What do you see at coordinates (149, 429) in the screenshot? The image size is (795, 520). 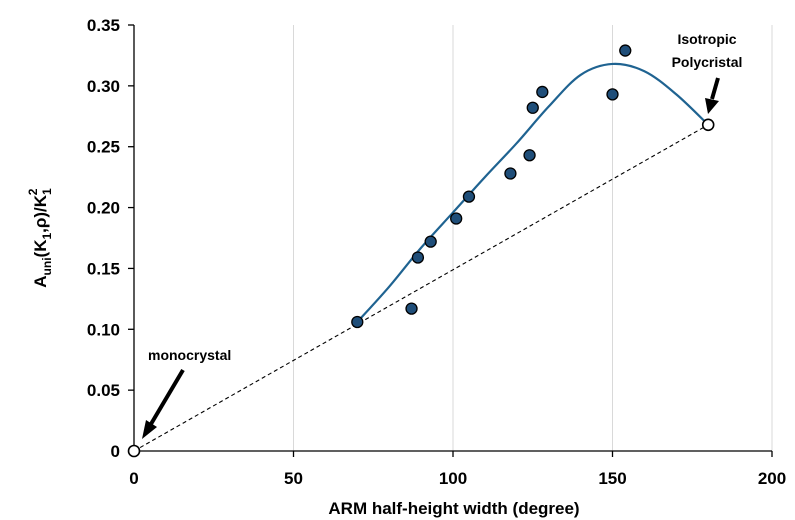 I see `arrow-head-monocrystal` at bounding box center [149, 429].